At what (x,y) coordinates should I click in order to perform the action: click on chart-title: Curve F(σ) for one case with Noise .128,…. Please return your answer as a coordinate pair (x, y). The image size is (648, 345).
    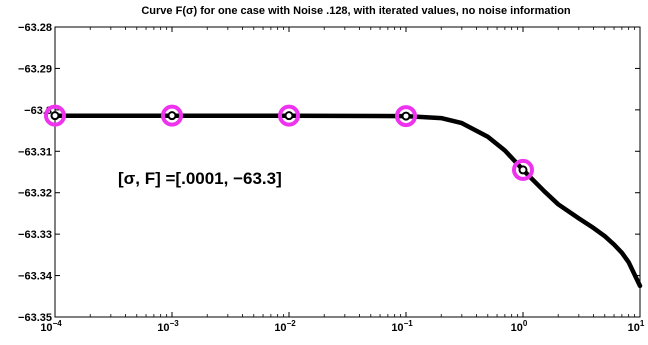
    Looking at the image, I should click on (356, 11).